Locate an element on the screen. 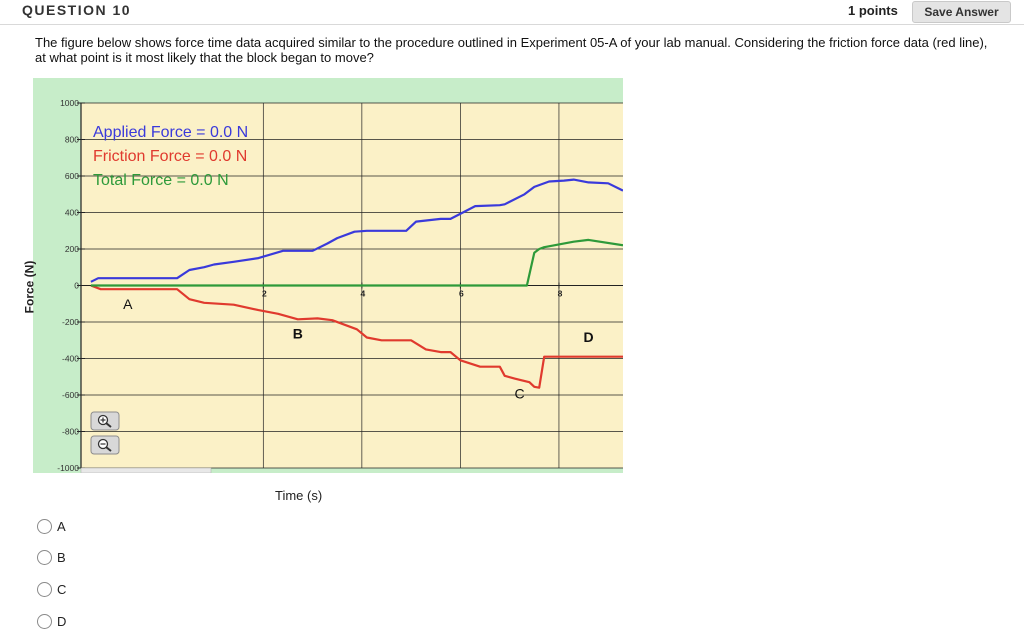 The height and width of the screenshot is (640, 1024). x-tick-label: 8 is located at coordinates (560, 294).